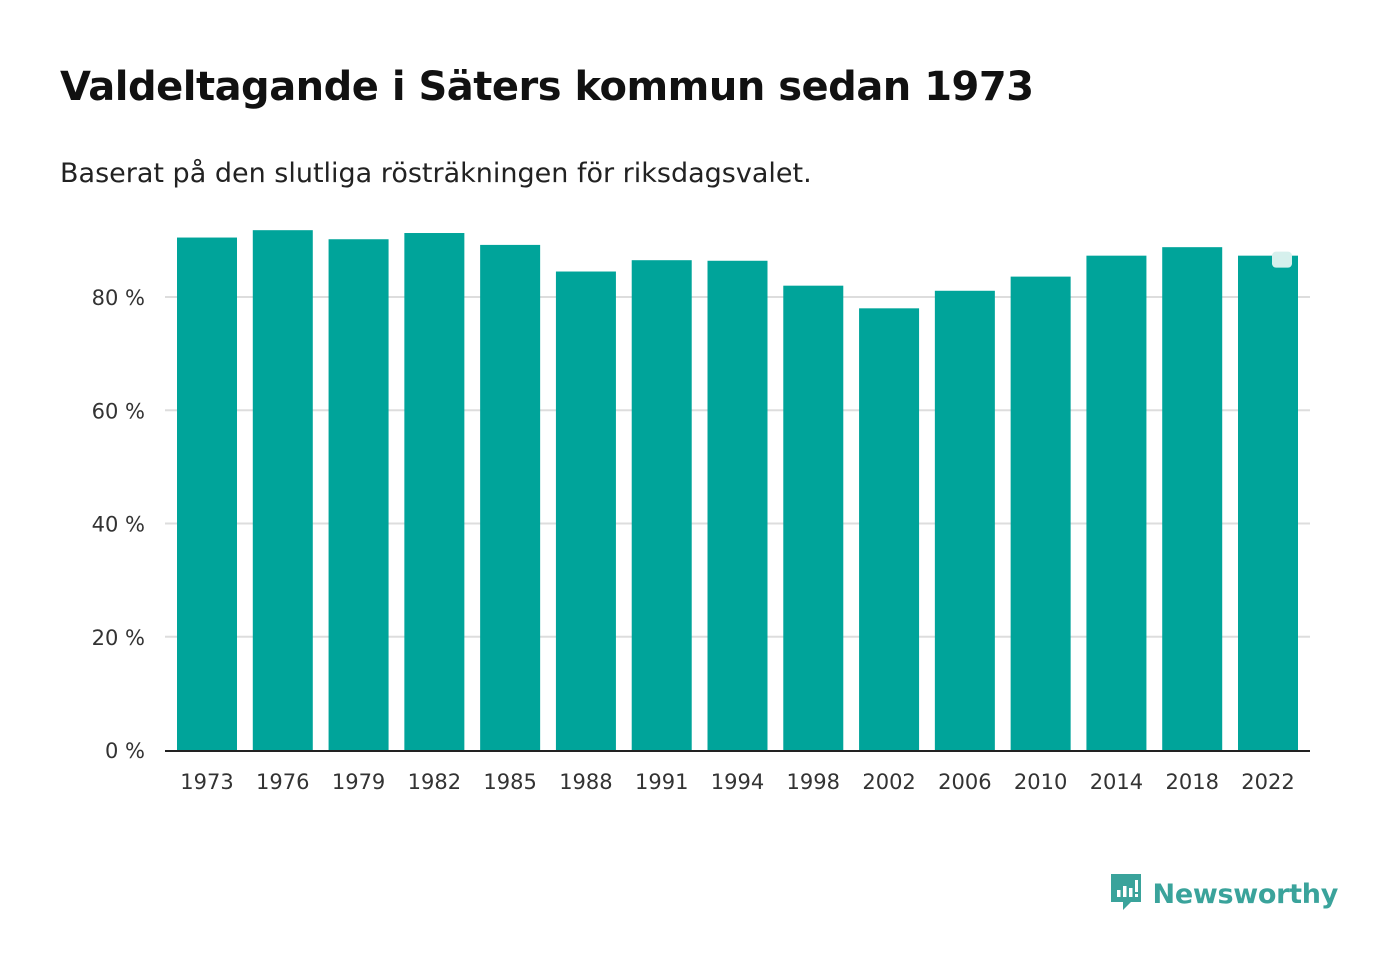 Image resolution: width=1400 pixels, height=973 pixels. I want to click on x-tick-label: 1998, so click(813, 782).